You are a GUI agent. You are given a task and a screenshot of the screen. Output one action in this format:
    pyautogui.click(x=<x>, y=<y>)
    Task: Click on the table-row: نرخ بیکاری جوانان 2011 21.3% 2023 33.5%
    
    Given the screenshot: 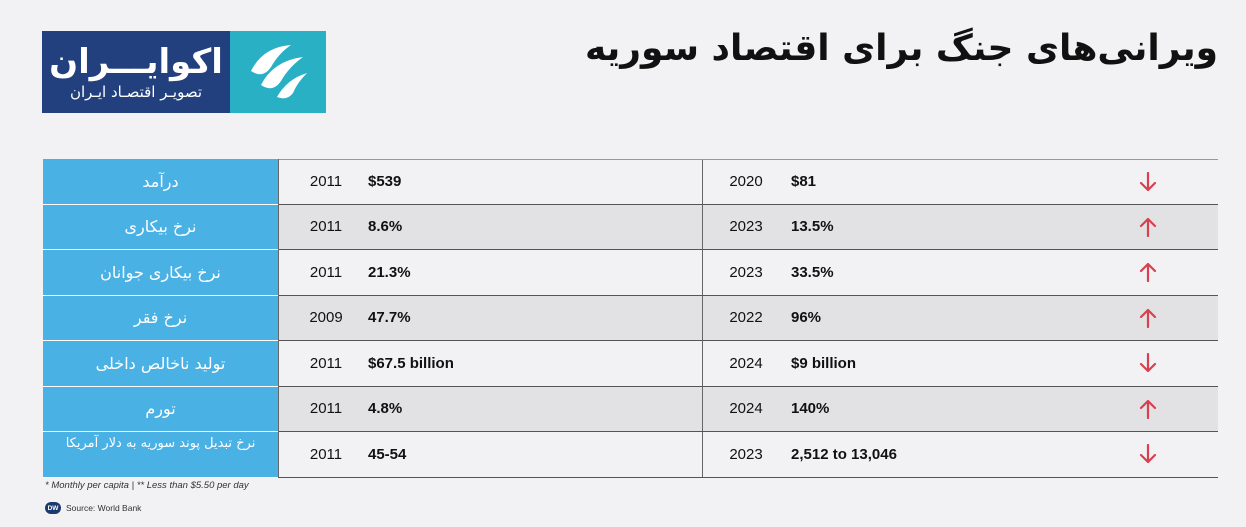 What is the action you would take?
    pyautogui.click(x=630, y=273)
    